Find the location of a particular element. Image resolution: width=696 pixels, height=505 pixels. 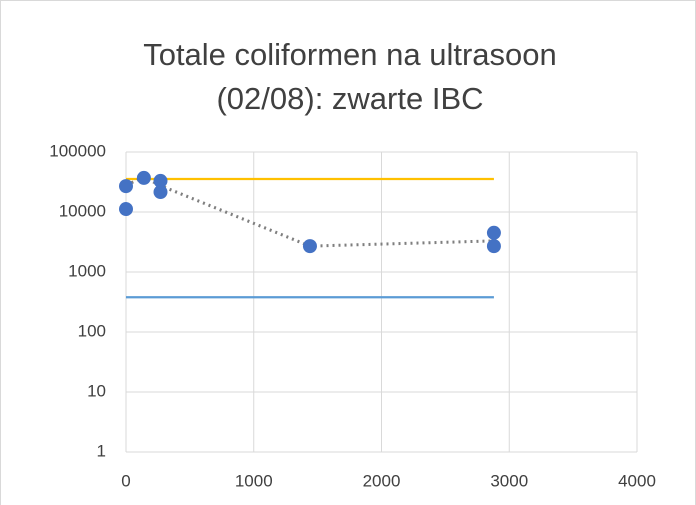

chart-title: Totale coliformen na ultrasoon is located at coordinates (350, 54).